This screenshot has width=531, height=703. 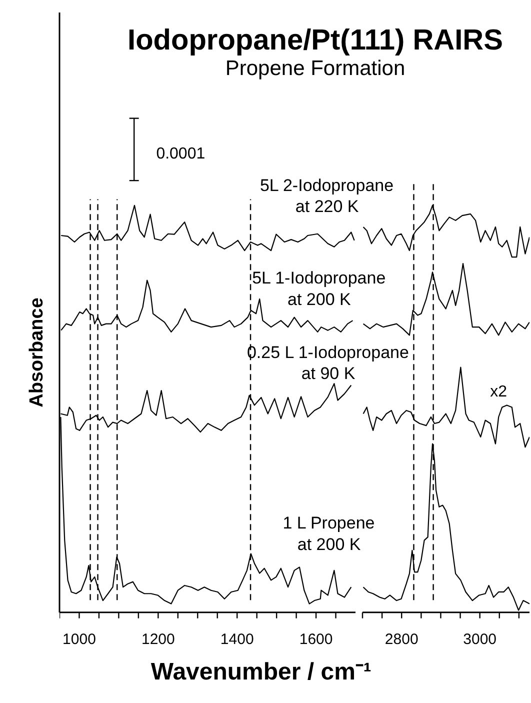 I want to click on text: 0.0001, so click(x=181, y=153).